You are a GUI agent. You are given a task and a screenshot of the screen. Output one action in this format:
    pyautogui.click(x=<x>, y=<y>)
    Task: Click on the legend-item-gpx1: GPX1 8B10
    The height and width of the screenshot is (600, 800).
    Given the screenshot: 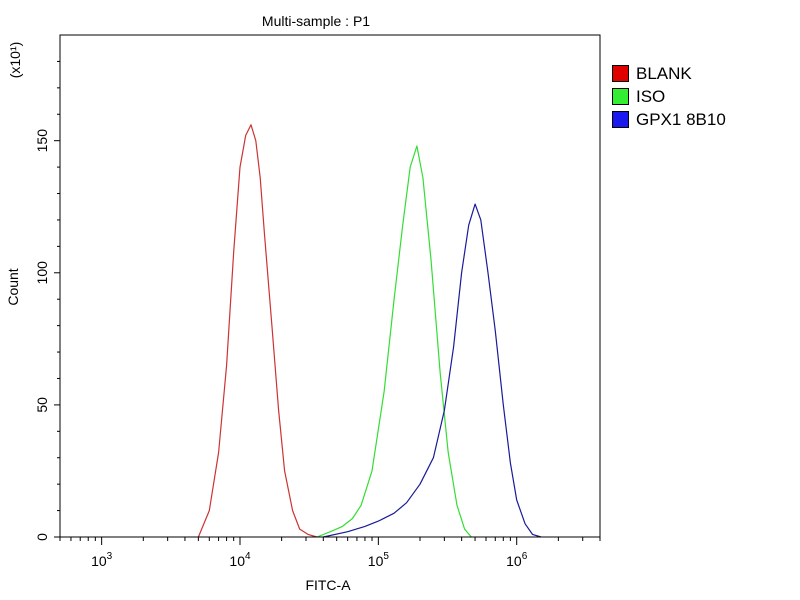 What is the action you would take?
    pyautogui.click(x=669, y=119)
    